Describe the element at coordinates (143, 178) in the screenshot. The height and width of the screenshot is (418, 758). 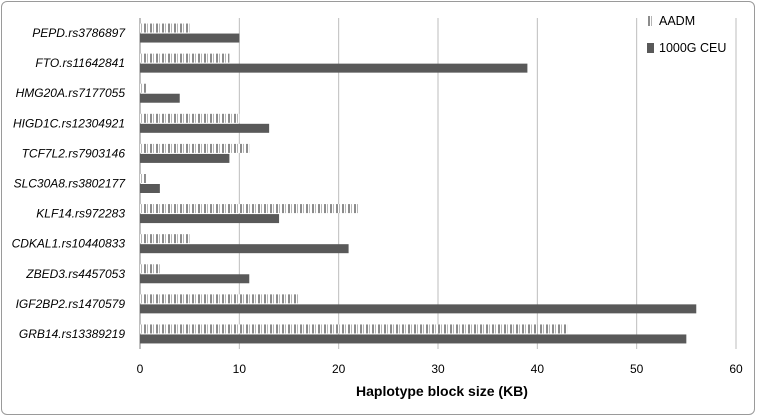
I see `bar-aadm-slc30a8-rs3802177` at that location.